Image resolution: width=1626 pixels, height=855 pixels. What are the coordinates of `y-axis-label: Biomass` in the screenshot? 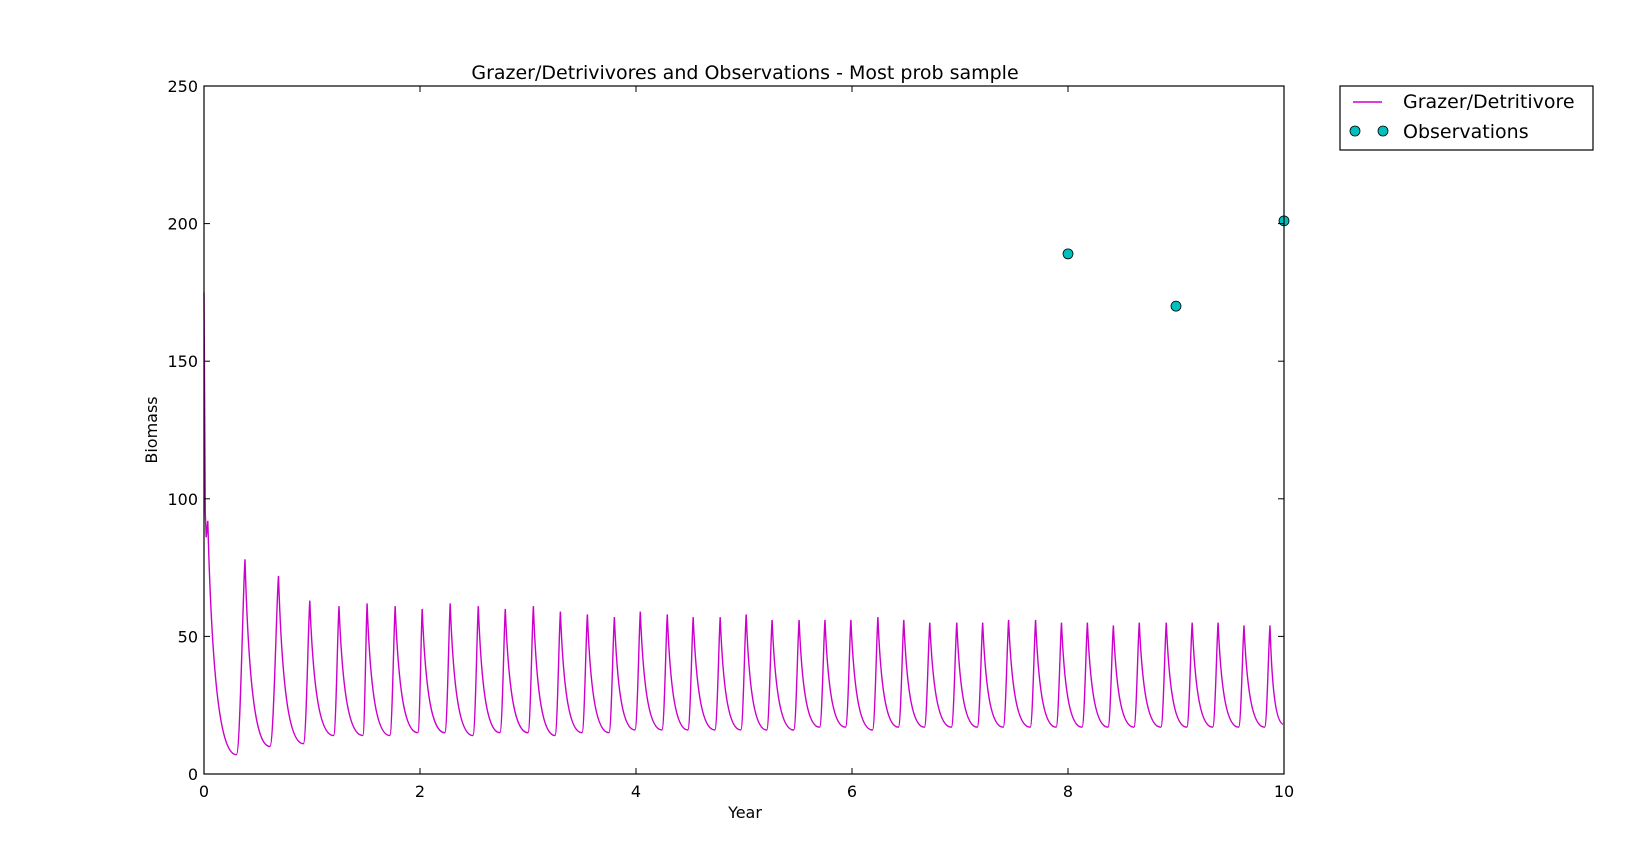 It's located at (151, 429).